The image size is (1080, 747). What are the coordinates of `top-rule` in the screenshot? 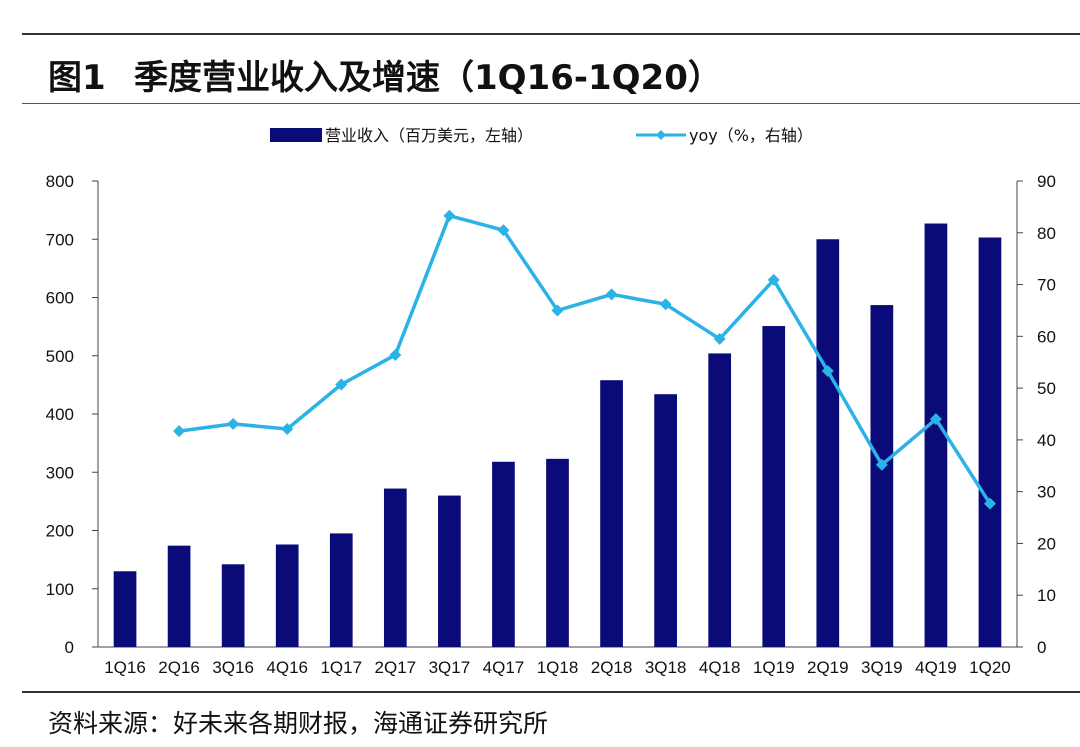 It's located at (551, 34).